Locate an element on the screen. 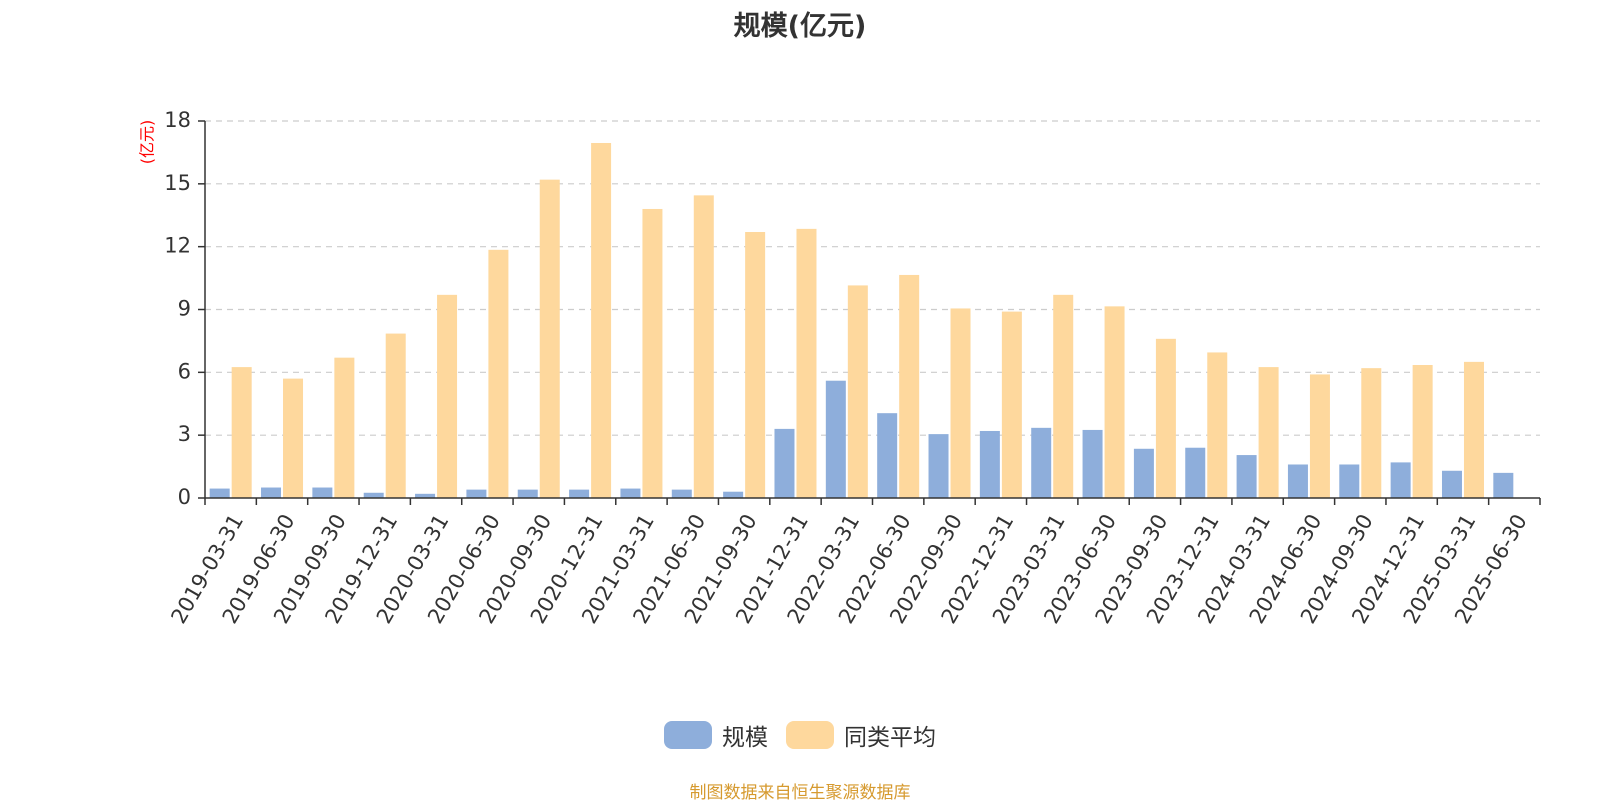  y-tick-label: 18 is located at coordinates (177, 120).